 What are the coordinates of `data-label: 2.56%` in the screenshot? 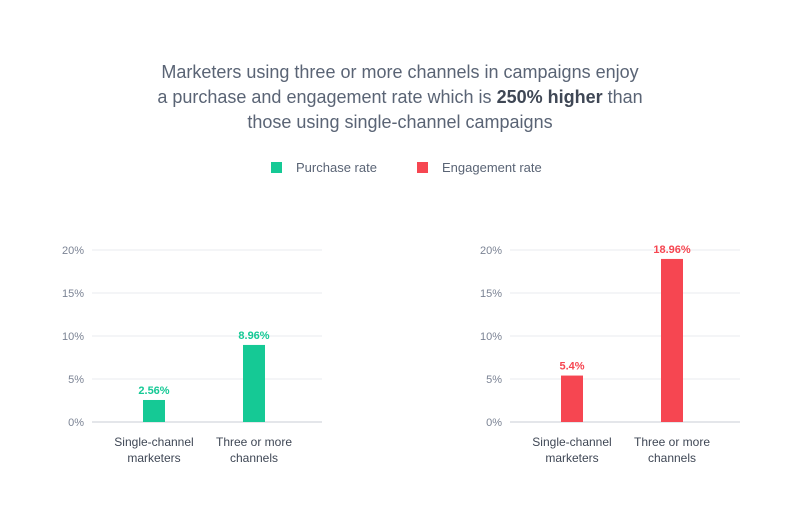 It's located at (153, 391).